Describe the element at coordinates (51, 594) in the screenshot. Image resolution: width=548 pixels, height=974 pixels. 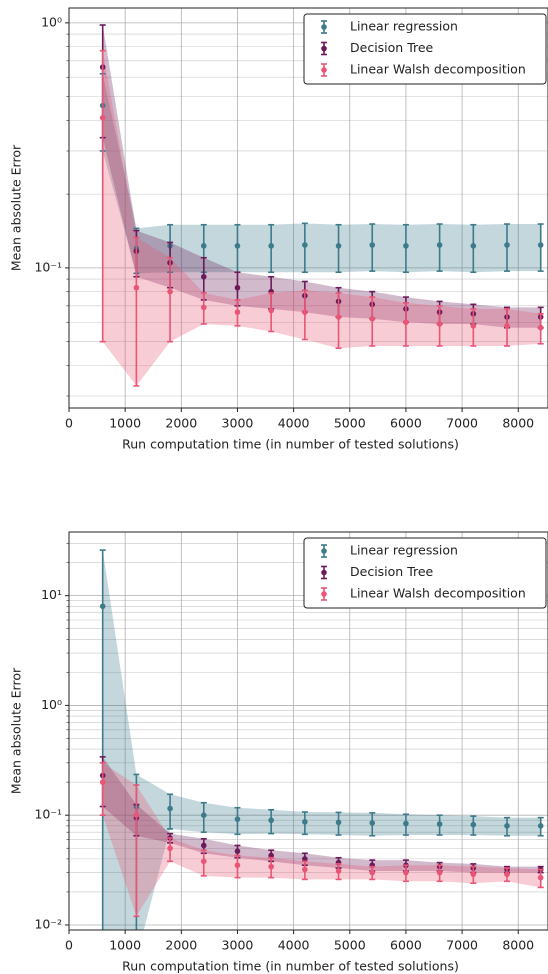
I see `y-tick-label: 10¹` at that location.